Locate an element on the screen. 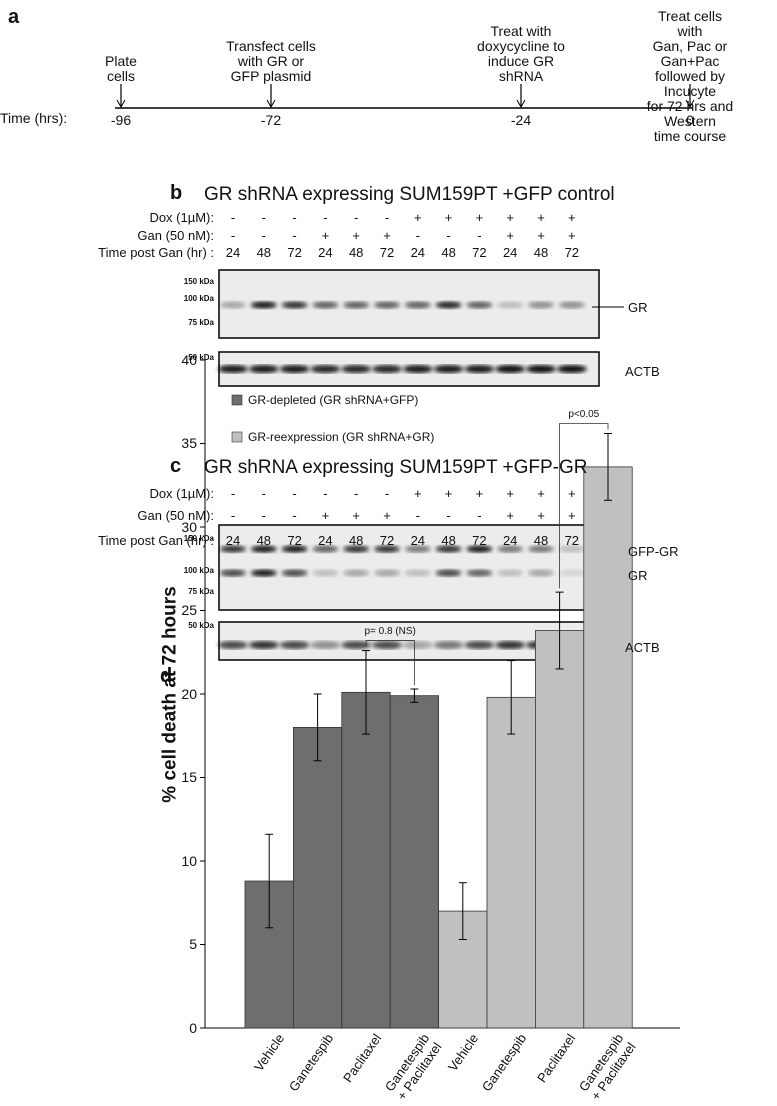 Image resolution: width=777 pixels, height=1106 pixels. legend-label: GR-reexpression (GR shRNA+GR) is located at coordinates (341, 436).